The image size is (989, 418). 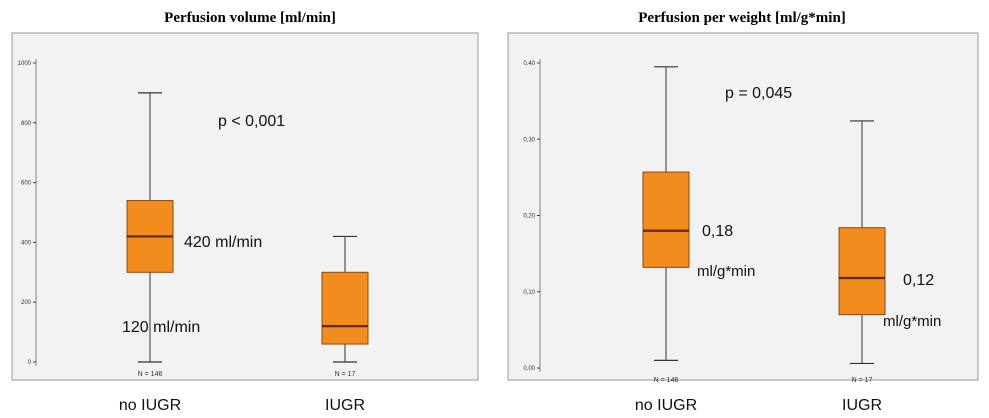 I want to click on chart-2-n-label: N = 146, so click(x=666, y=380).